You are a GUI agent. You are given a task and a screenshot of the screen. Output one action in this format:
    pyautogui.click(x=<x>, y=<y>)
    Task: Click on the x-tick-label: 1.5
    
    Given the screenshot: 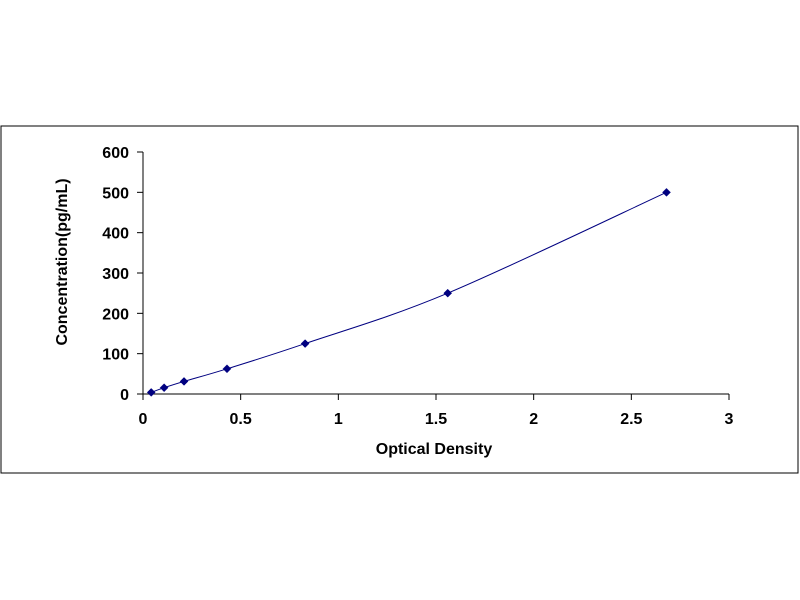 What is the action you would take?
    pyautogui.click(x=436, y=419)
    